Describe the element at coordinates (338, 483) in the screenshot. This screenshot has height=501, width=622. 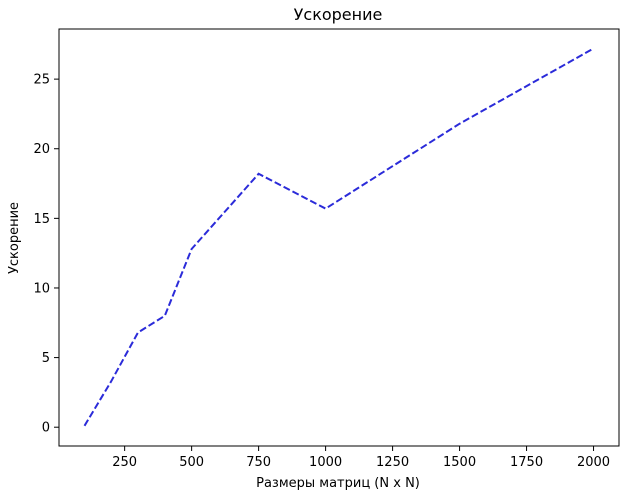
I see `x-axis-label: Размеры матриц (N x N)` at that location.